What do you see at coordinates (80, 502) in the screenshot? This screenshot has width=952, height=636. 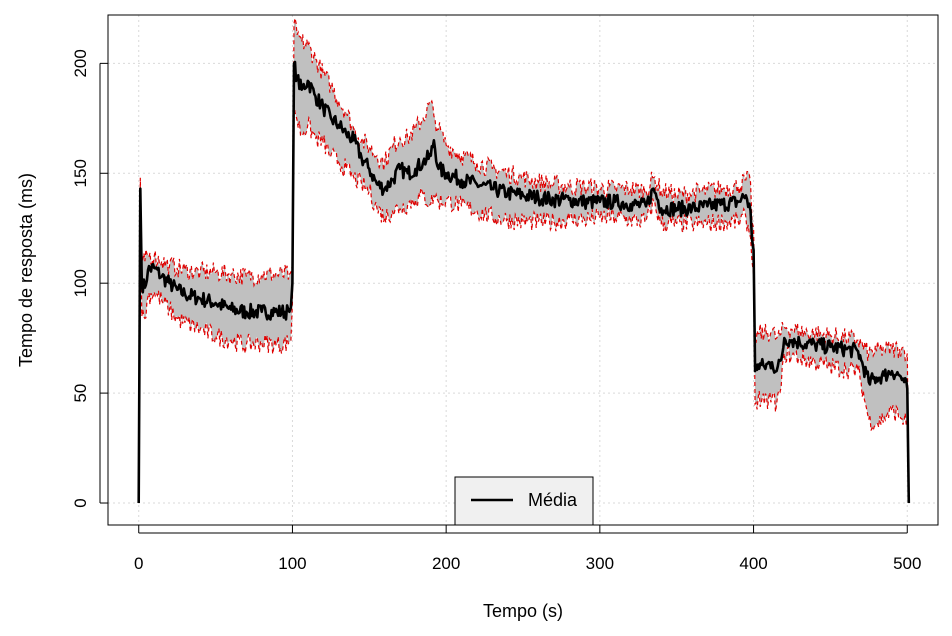 I see `y-tick-label-0: 0` at bounding box center [80, 502].